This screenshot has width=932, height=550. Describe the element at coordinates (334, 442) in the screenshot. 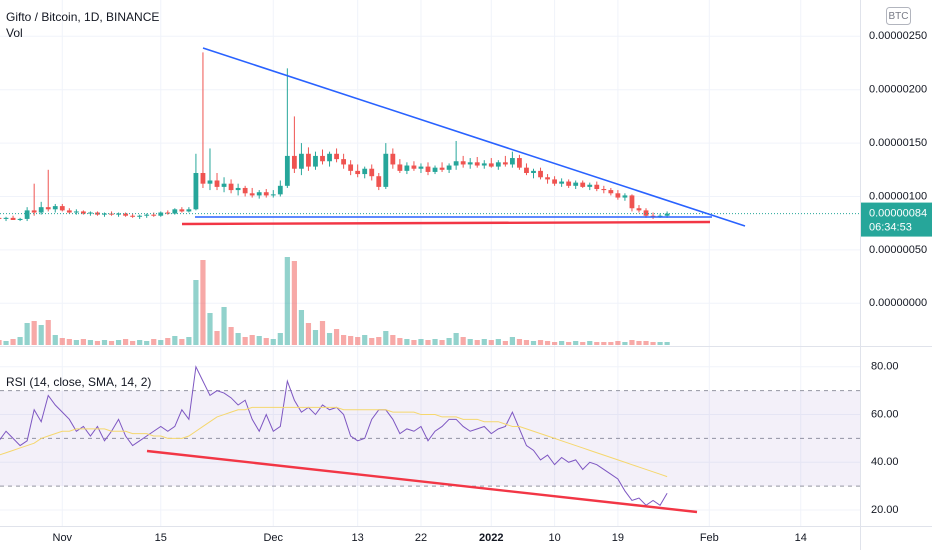

I see `rsi-line` at that location.